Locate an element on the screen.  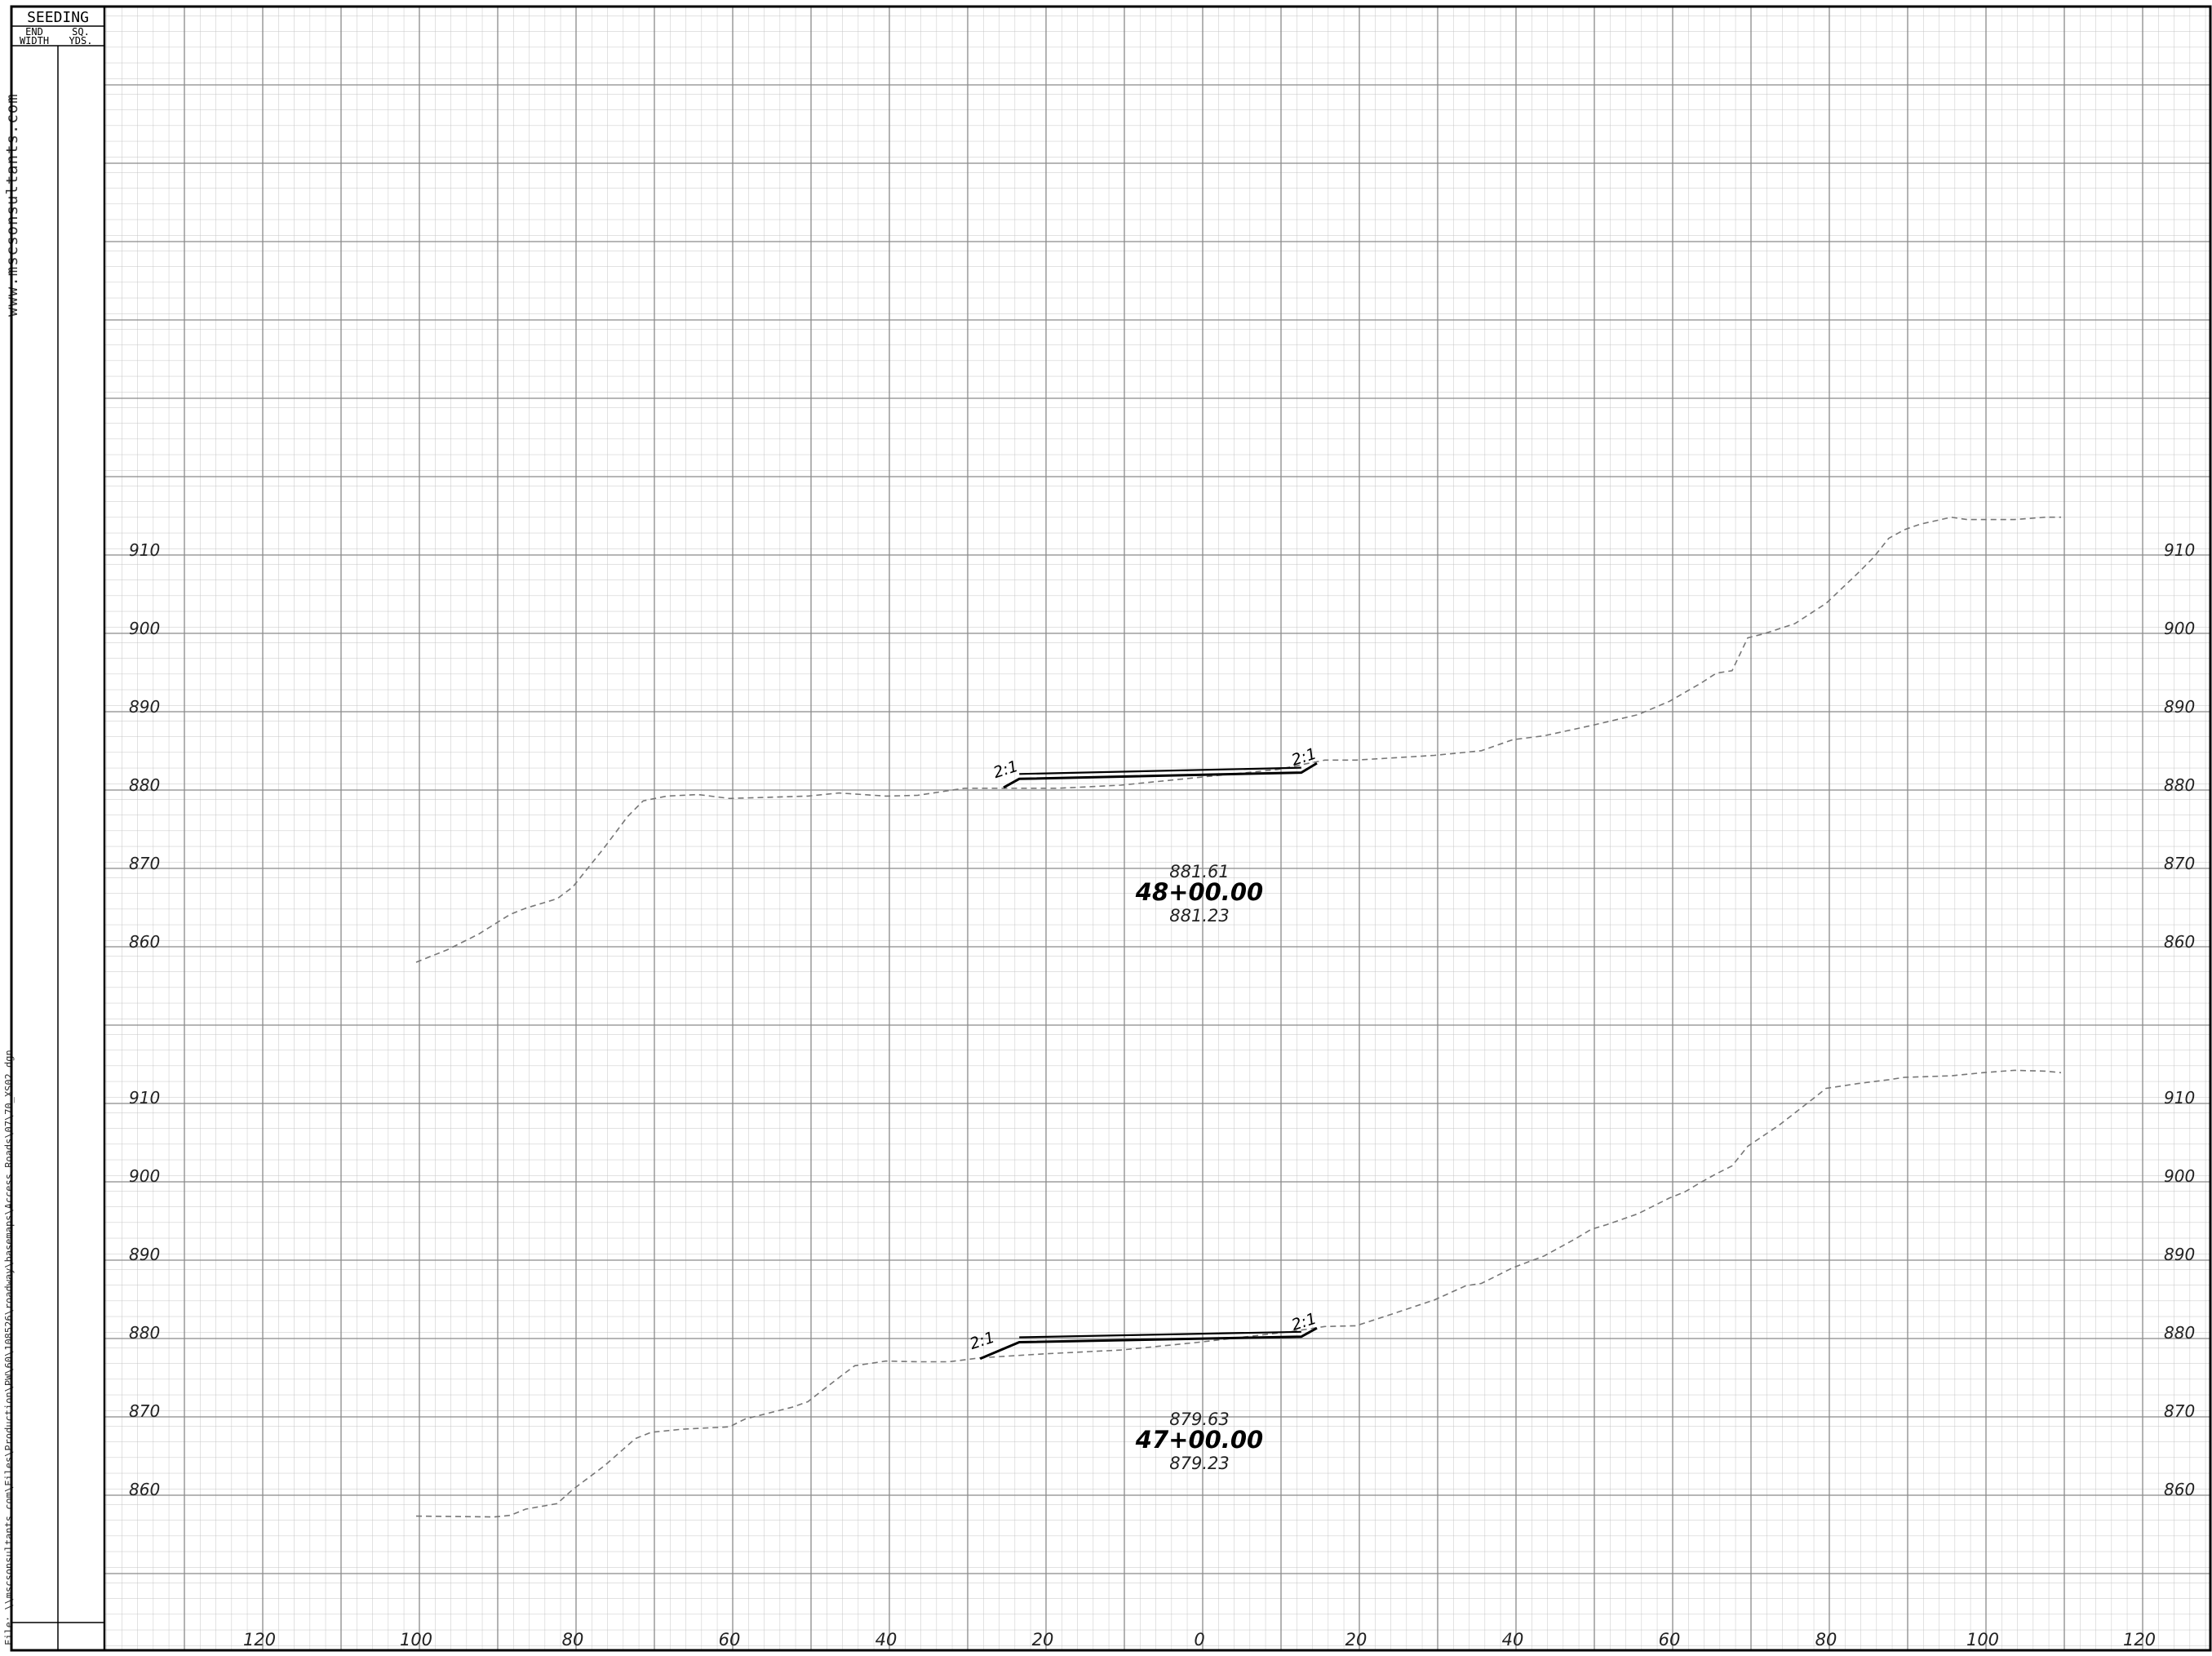
station-elevation-top: 881.61 is located at coordinates (1199, 871).